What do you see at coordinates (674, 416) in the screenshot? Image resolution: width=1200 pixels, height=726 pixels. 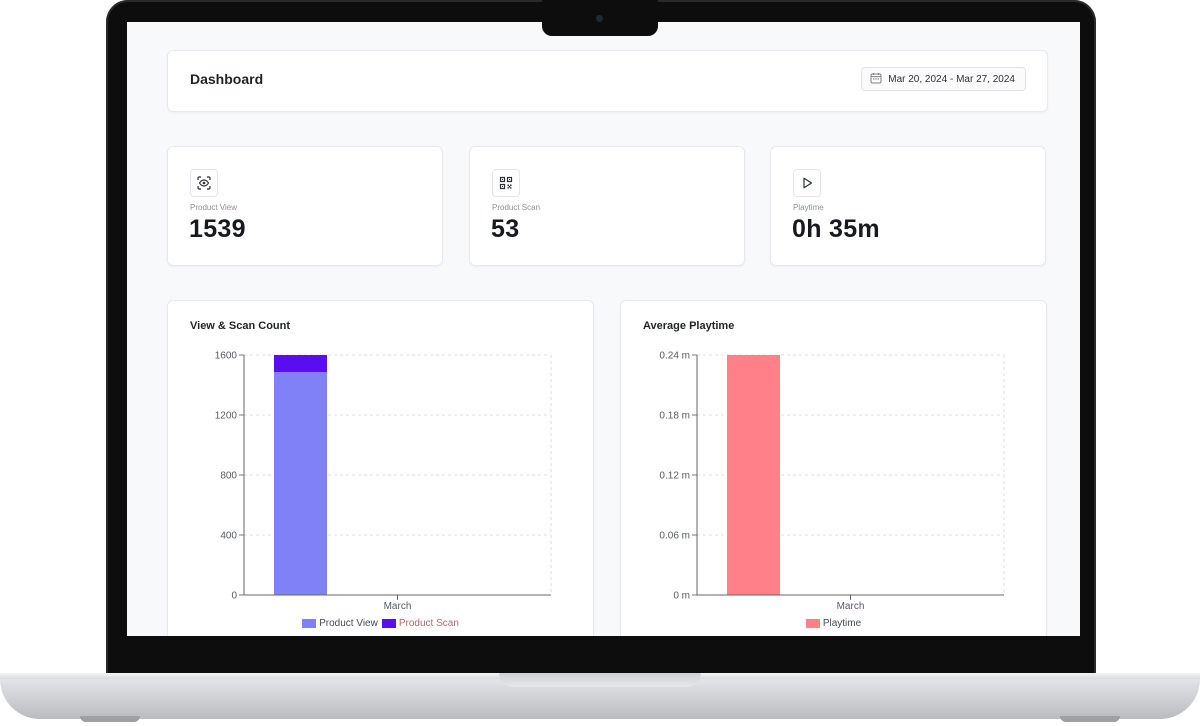 I see `y-tick-label: 0.18 m` at bounding box center [674, 416].